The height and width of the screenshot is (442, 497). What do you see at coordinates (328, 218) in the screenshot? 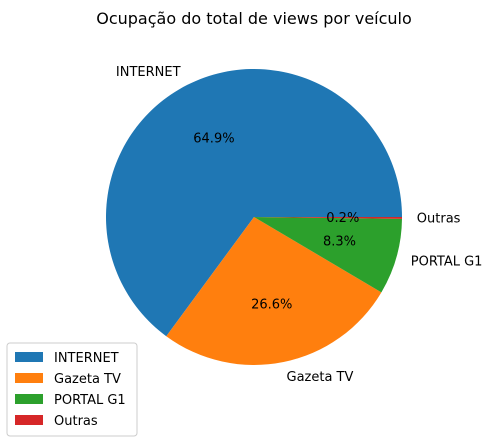
I see `pie-slice-outras` at bounding box center [328, 218].